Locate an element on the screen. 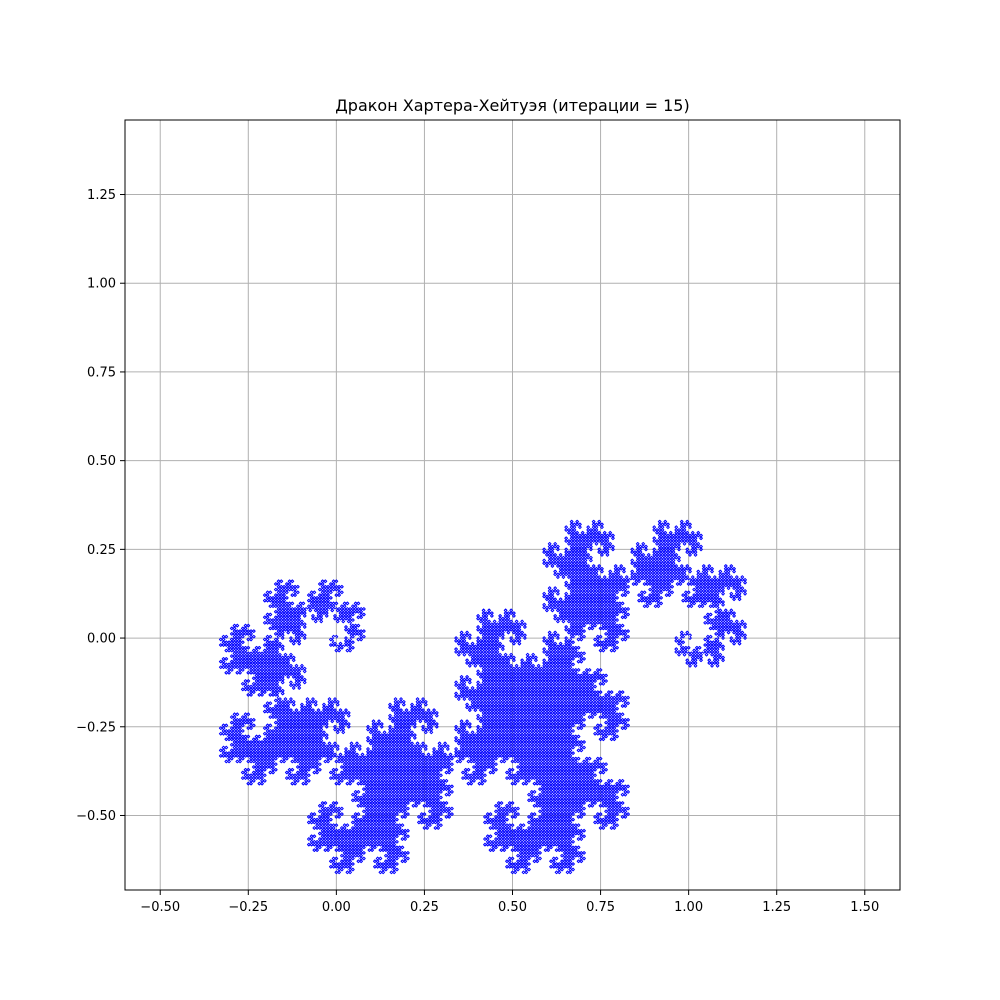  x-tick-label: 1.50 is located at coordinates (864, 907).